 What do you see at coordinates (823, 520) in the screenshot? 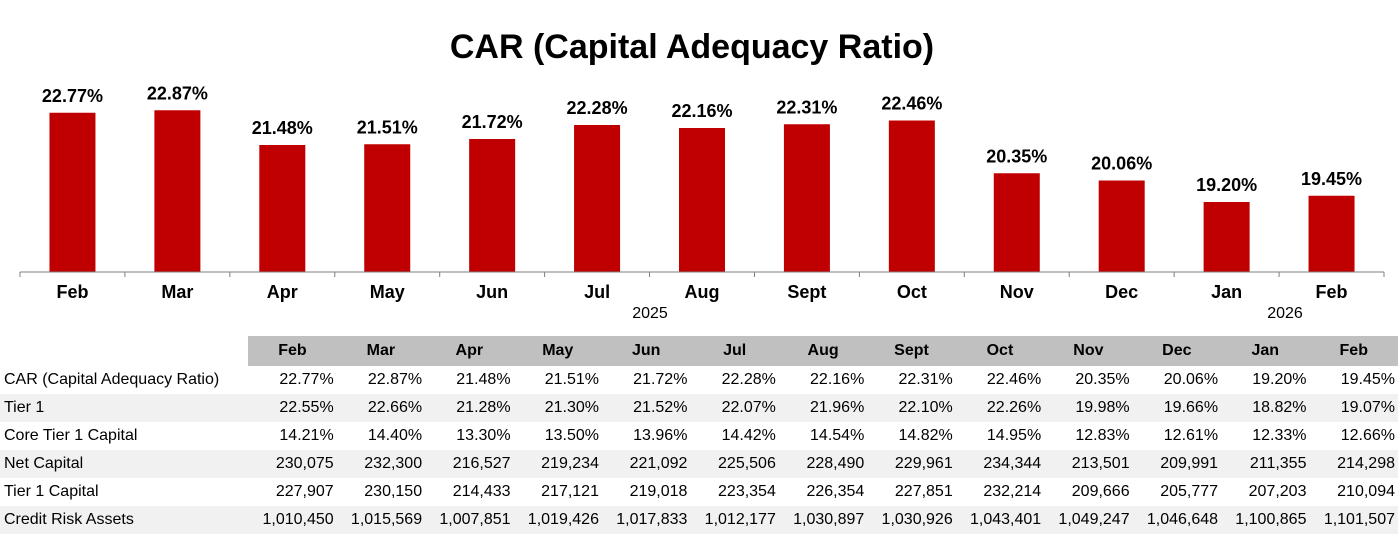
I see `table-cell: 1,030,897` at bounding box center [823, 520].